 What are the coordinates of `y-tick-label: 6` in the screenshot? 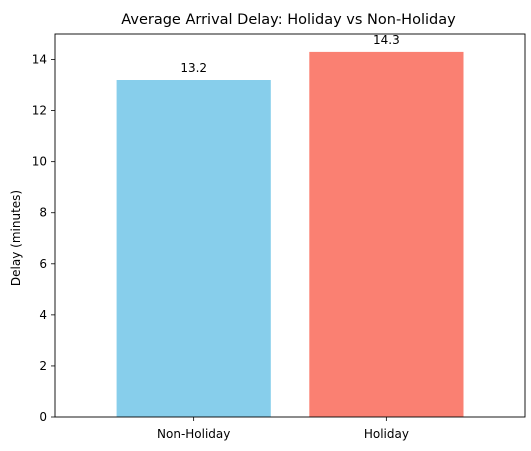 It's located at (43, 264).